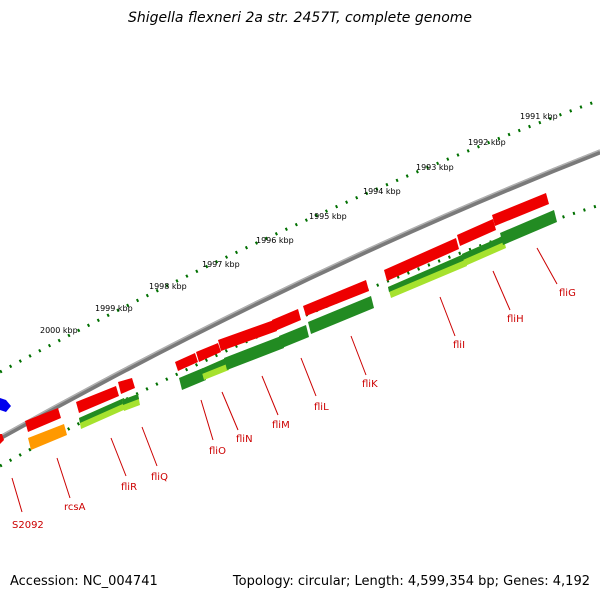  What do you see at coordinates (84, 581) in the screenshot?
I see `accession-text: Accession: NC_004741` at bounding box center [84, 581].